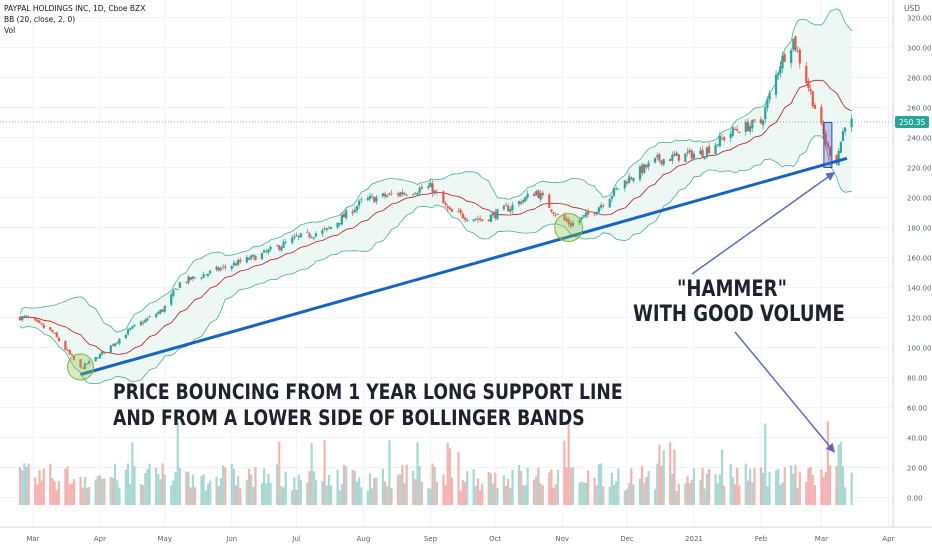 The image size is (932, 550). What do you see at coordinates (75, 8) in the screenshot?
I see `symbol-legend: PAYPAL HOLDINGS INC, 1D, Cboe BZX` at bounding box center [75, 8].